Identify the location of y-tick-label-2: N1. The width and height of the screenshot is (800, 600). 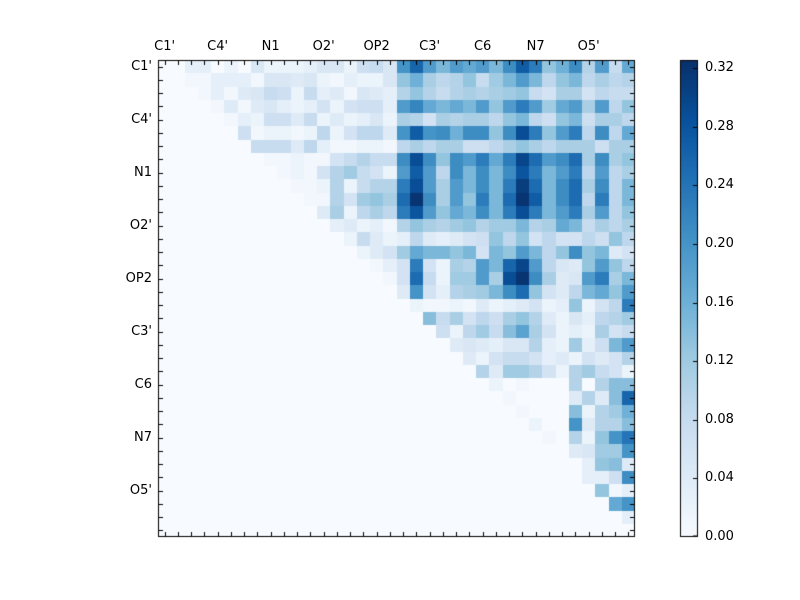
(143, 172).